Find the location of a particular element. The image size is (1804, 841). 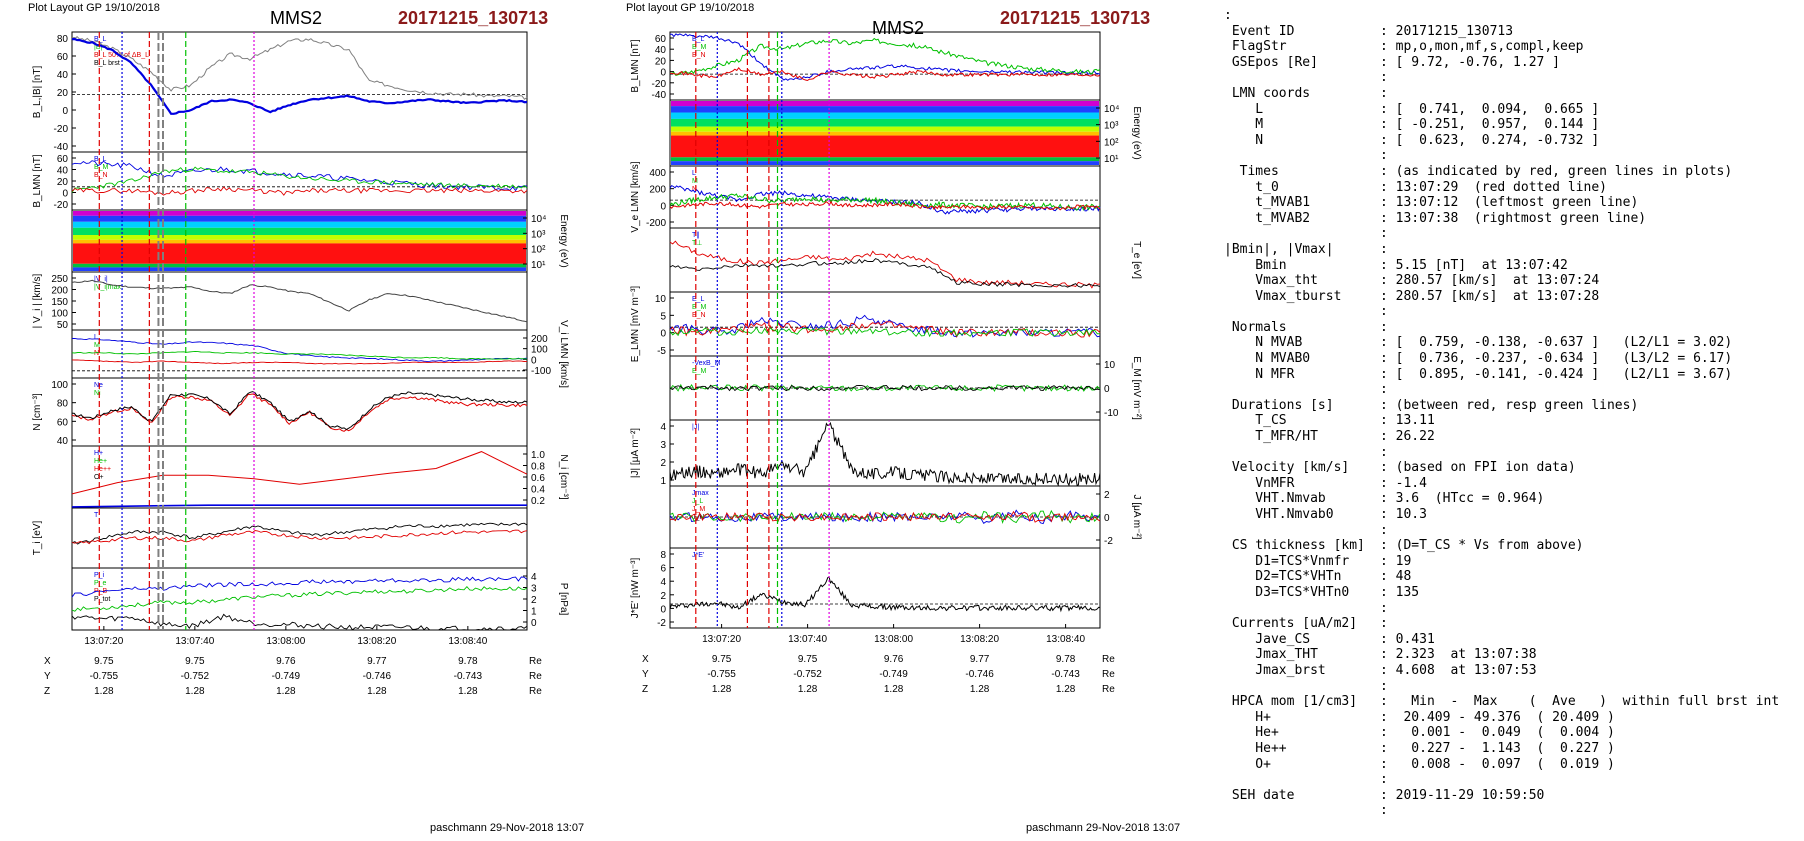

info-row: Jave_CS: 0.431 is located at coordinates (1501, 640).